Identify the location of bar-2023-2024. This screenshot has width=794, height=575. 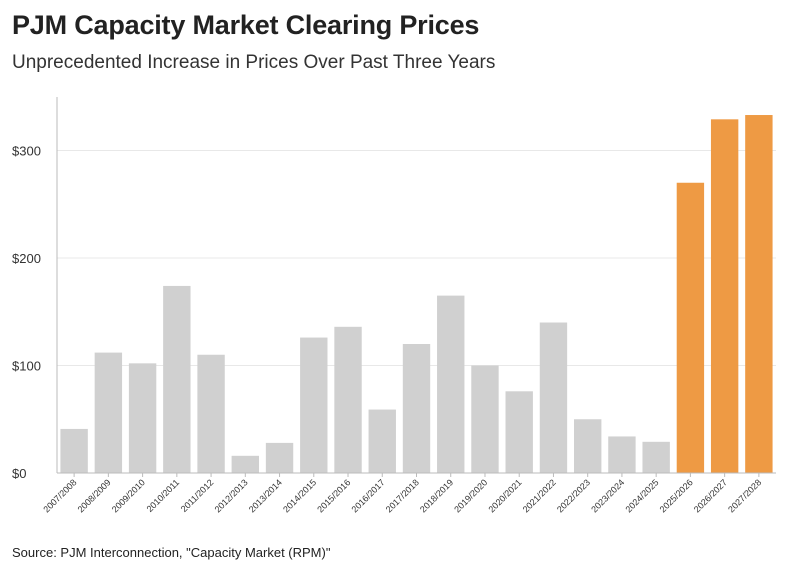
(622, 454).